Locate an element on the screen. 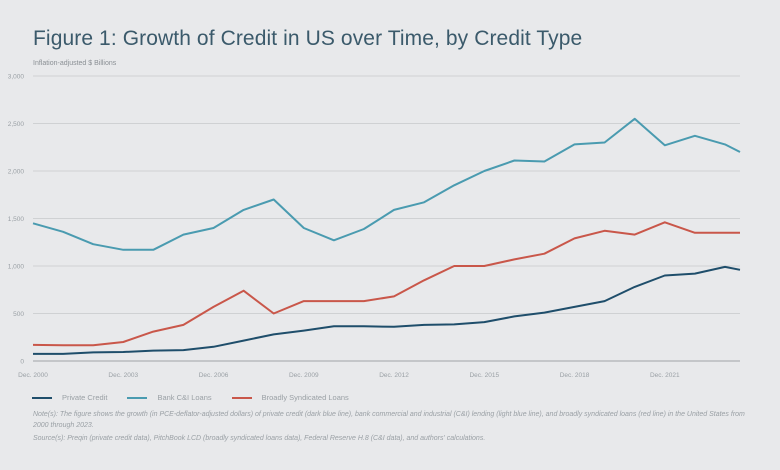 Image resolution: width=780 pixels, height=470 pixels. y-tick-label: 2,500 is located at coordinates (16, 124).